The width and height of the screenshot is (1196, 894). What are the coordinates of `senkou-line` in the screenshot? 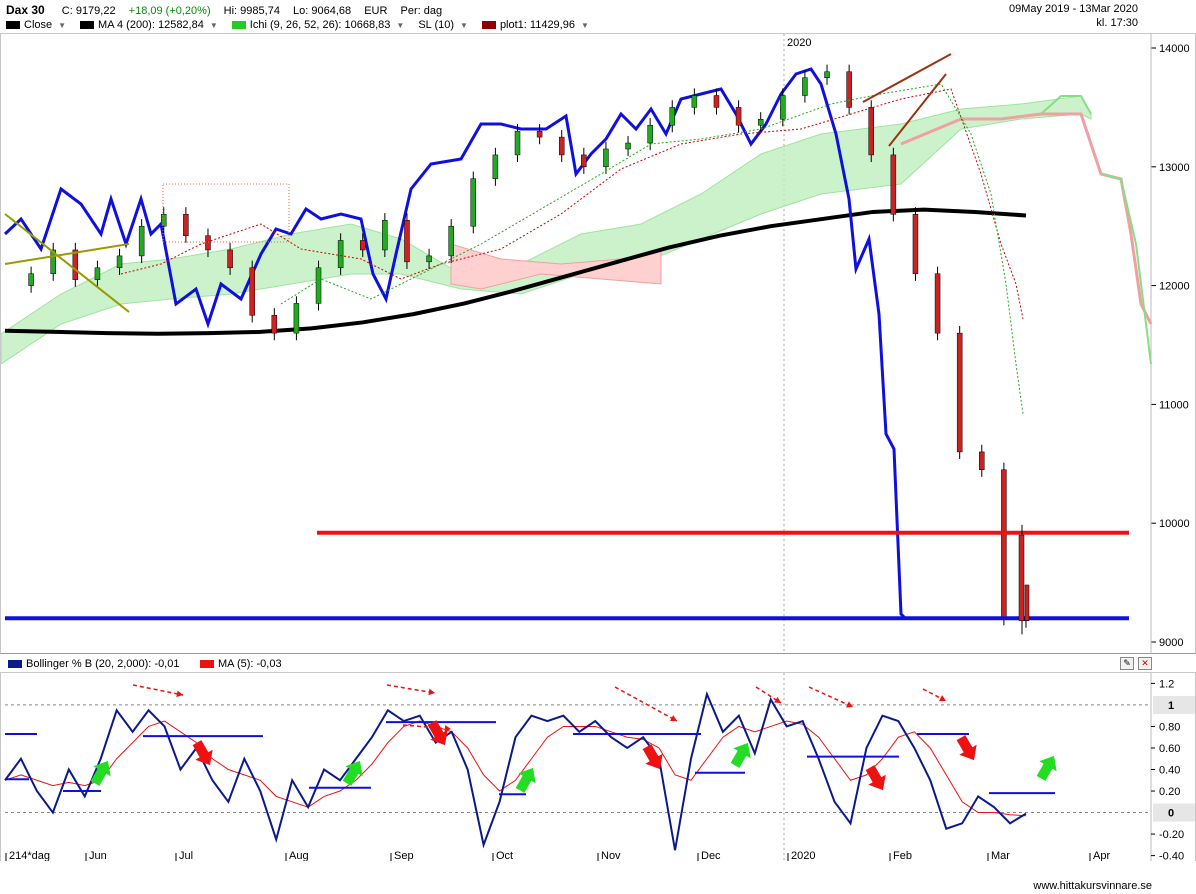 It's located at (1026, 218).